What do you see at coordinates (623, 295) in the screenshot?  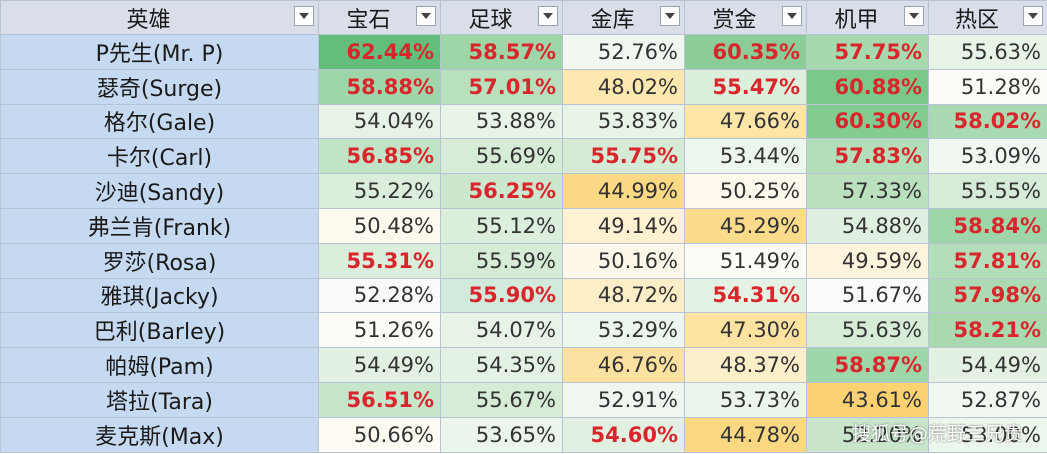 I see `win-rate-cell: 48.72%` at bounding box center [623, 295].